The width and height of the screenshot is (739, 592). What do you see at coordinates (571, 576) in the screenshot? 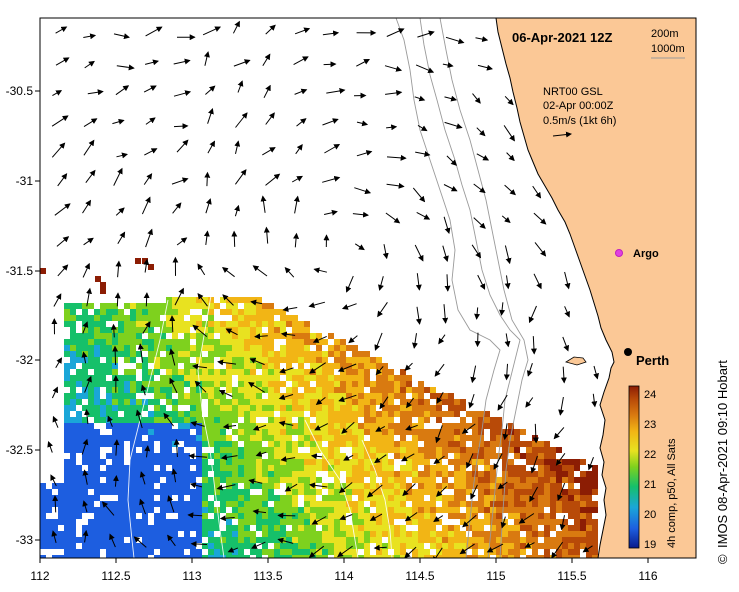
I see `x-tick-115-5: 115.5` at bounding box center [571, 576].